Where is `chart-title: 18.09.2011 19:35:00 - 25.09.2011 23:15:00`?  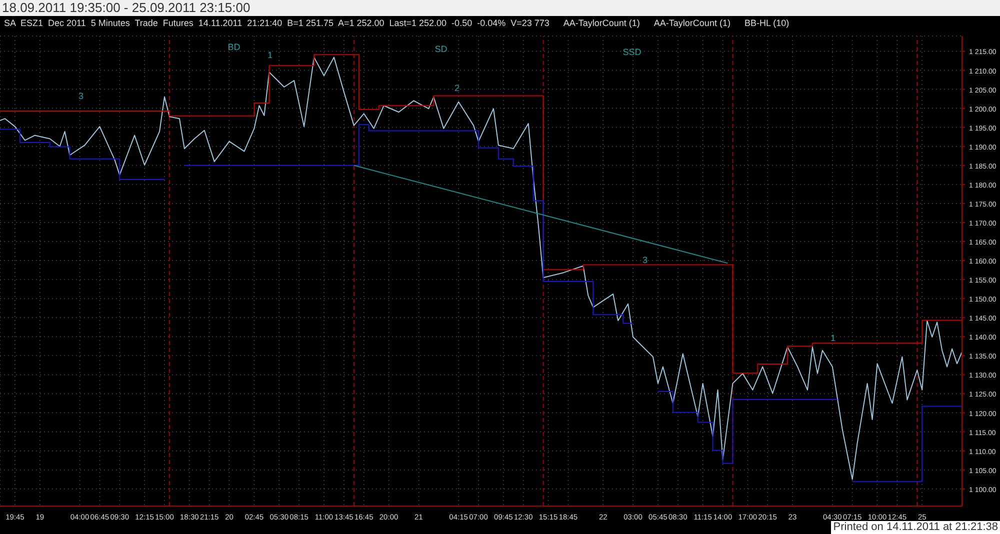 chart-title: 18.09.2011 19:35:00 - 25.09.2011 23:15:00 is located at coordinates (126, 7).